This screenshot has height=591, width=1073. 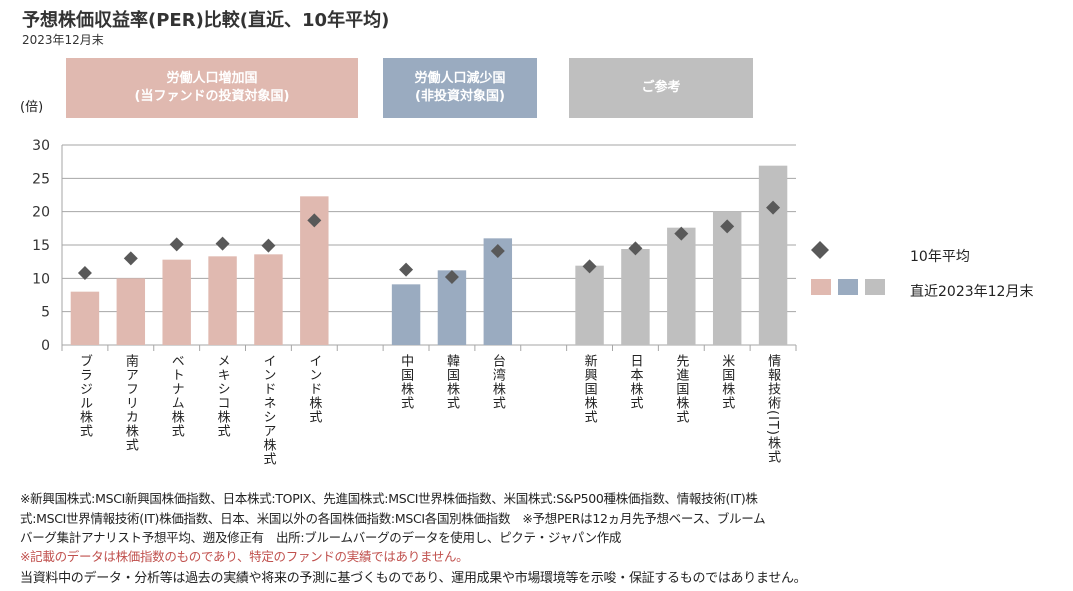 What do you see at coordinates (130, 403) in the screenshot?
I see `x-category-label: 南アフリカ株式` at bounding box center [130, 403].